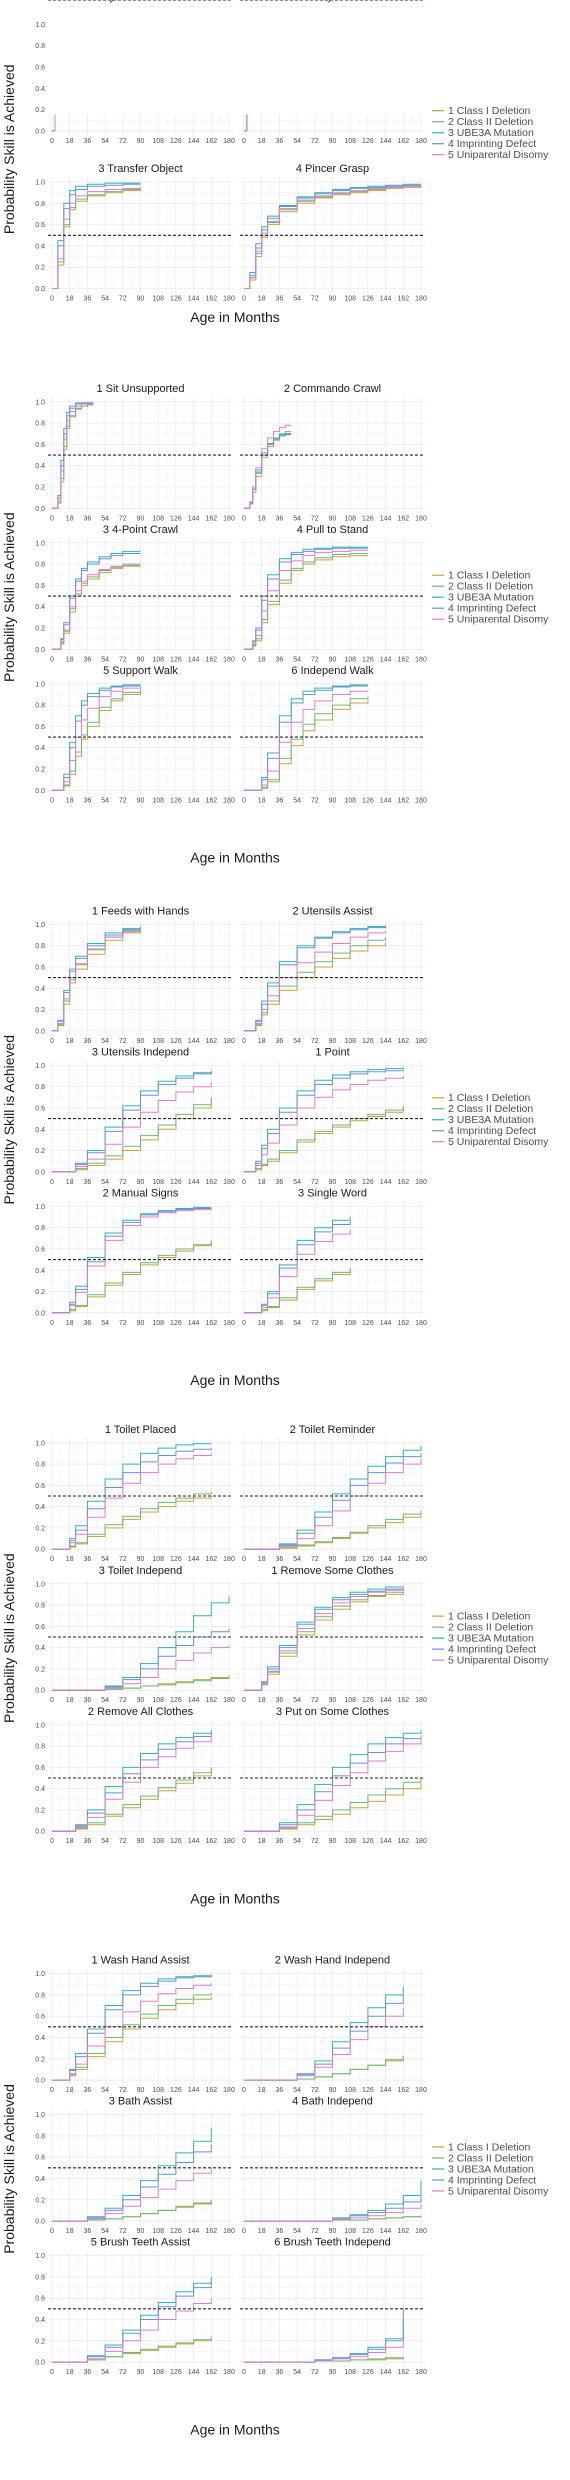 This screenshot has width=570, height=2480. What do you see at coordinates (491, 598) in the screenshot?
I see `legend-label: 3 UBE3A Mutation` at bounding box center [491, 598].